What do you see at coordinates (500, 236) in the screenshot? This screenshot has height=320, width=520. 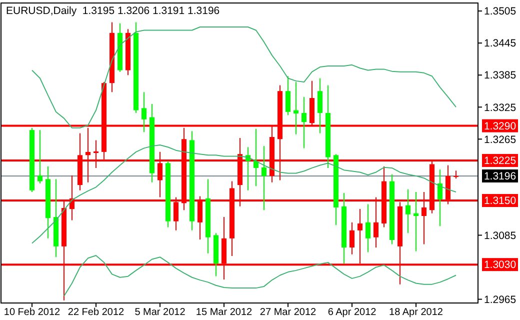 I see `y-tick-label: 1.3085` at bounding box center [500, 236].